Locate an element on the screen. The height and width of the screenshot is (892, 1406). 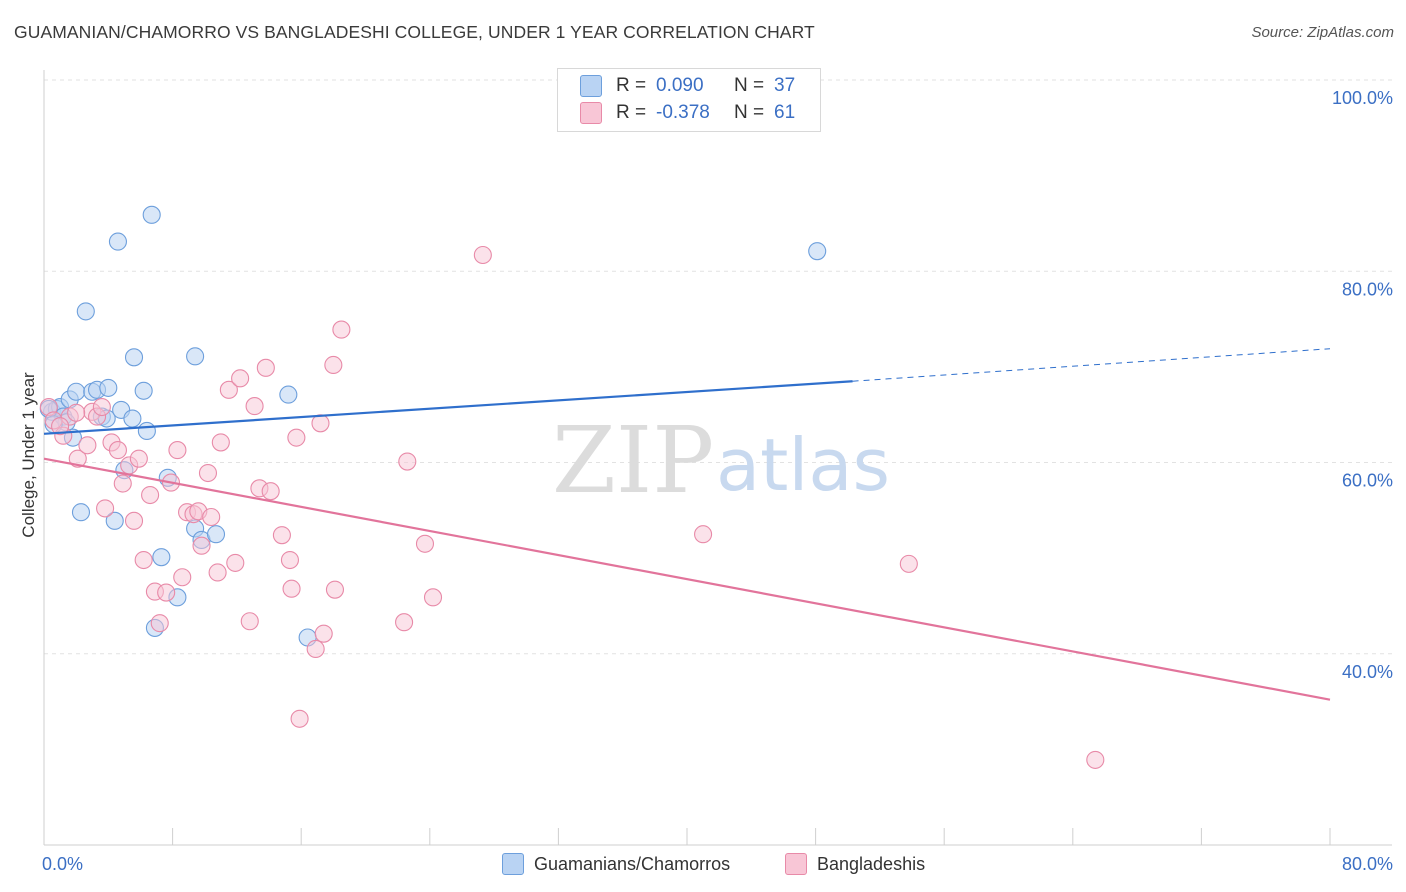
source-label: Source: ZipAtlas.com is located at coordinates (1322, 32).